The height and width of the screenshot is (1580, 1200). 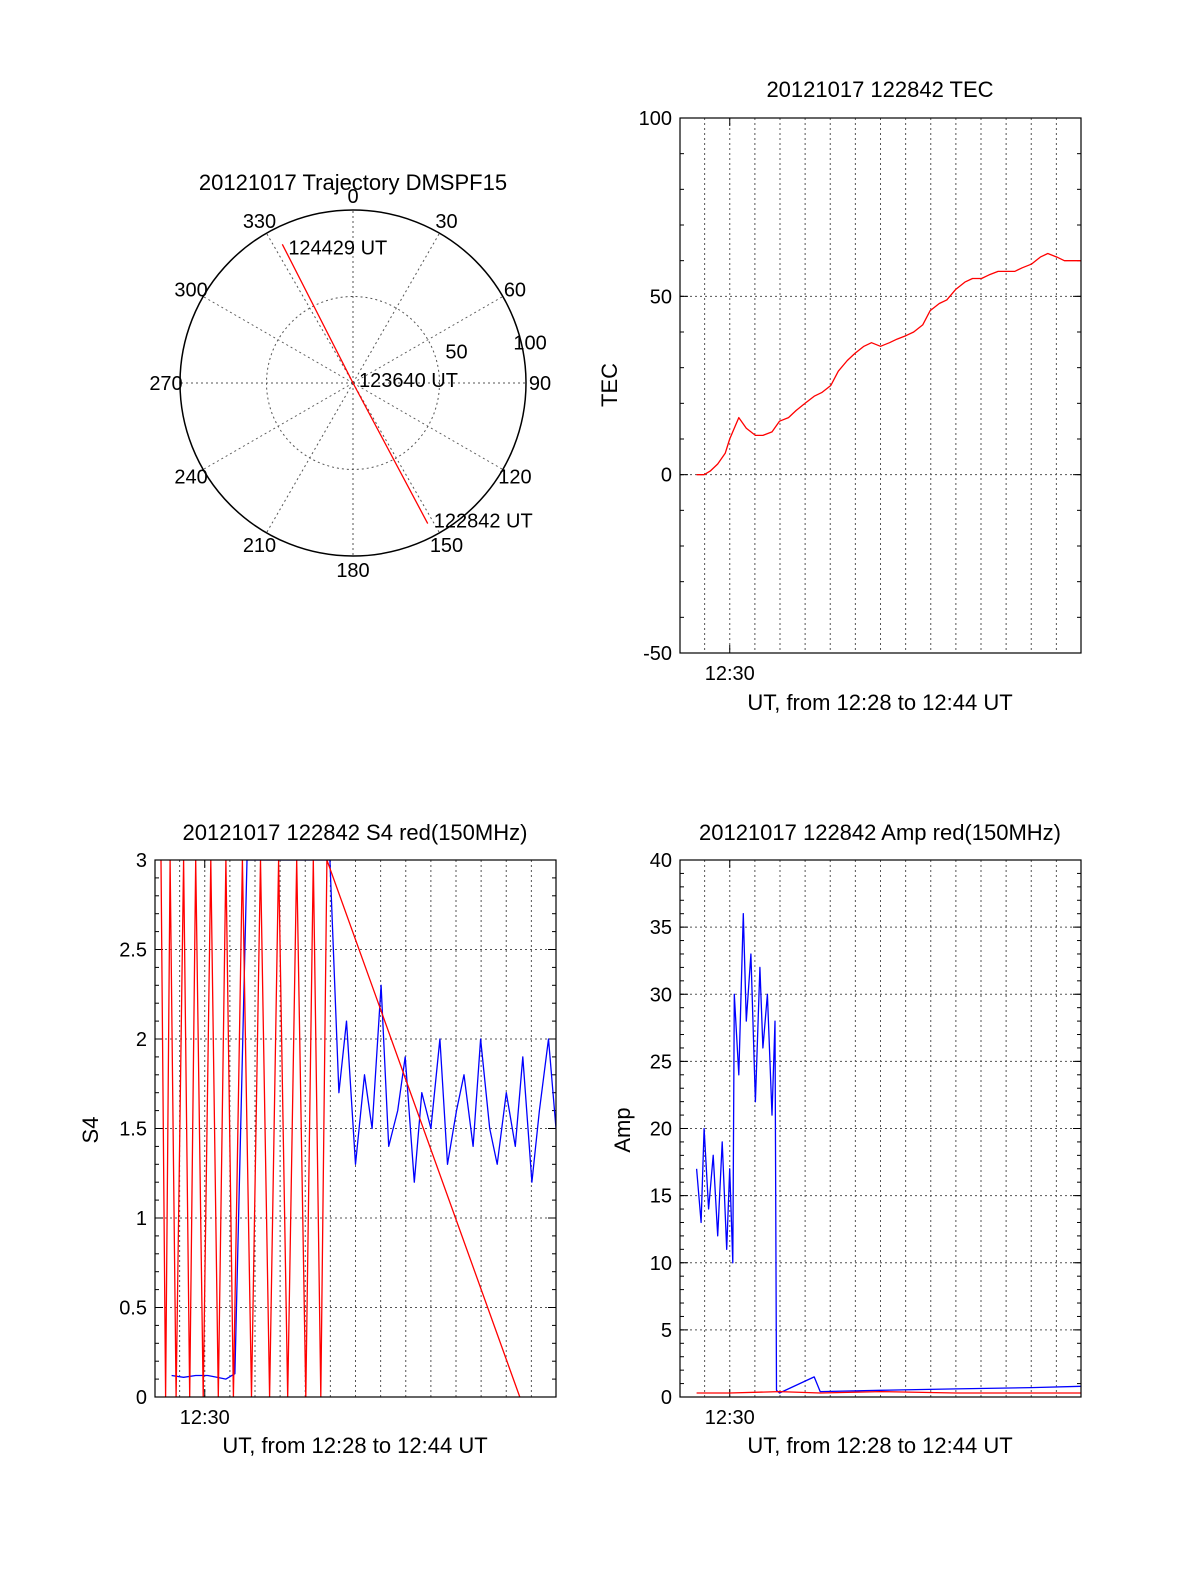 I want to click on y-tick-label: 3, so click(x=141, y=861).